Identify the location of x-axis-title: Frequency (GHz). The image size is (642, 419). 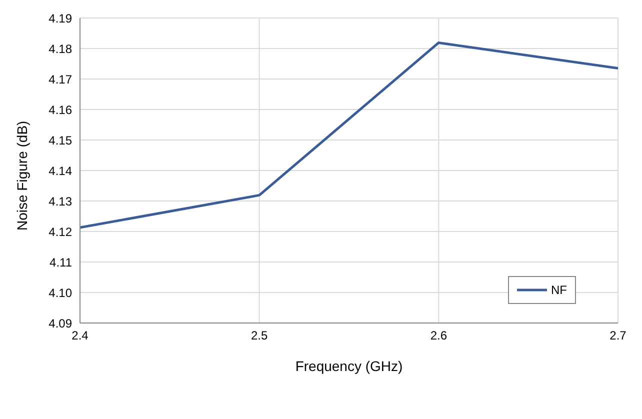
(349, 366).